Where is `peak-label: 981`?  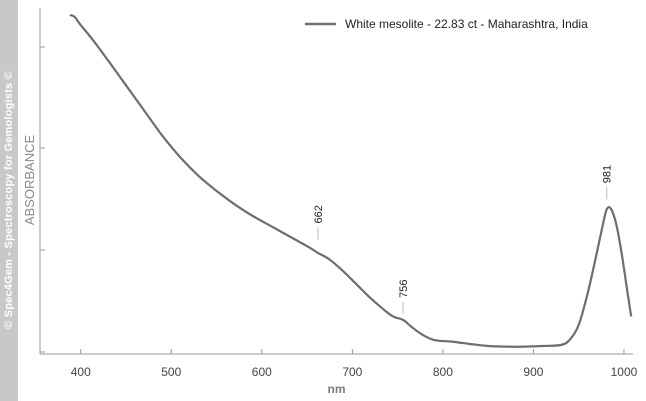
peak-label: 981 is located at coordinates (608, 174).